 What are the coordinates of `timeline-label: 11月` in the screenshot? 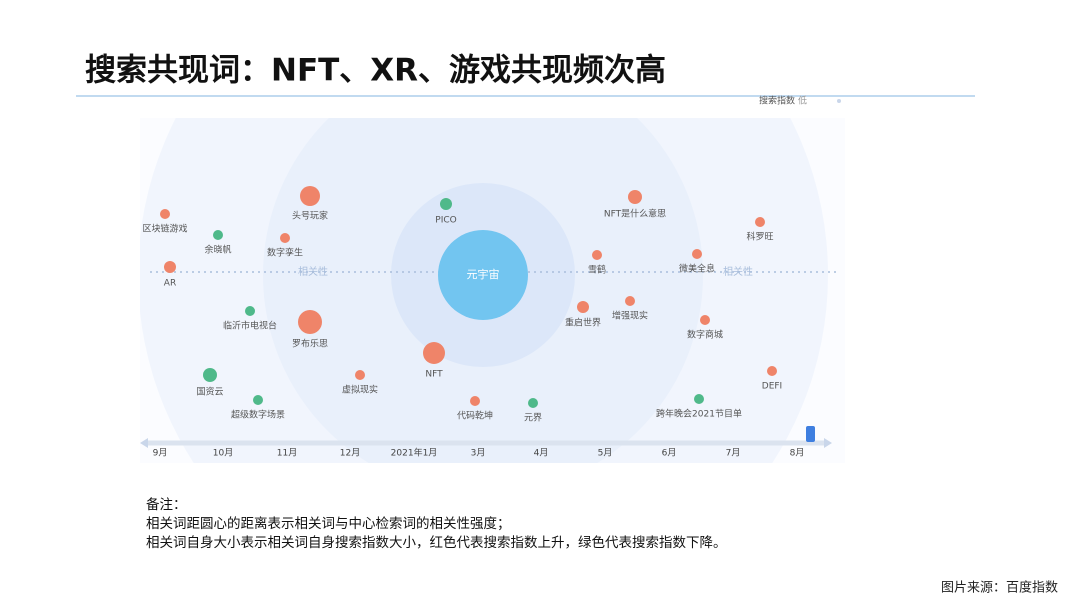 It's located at (287, 453).